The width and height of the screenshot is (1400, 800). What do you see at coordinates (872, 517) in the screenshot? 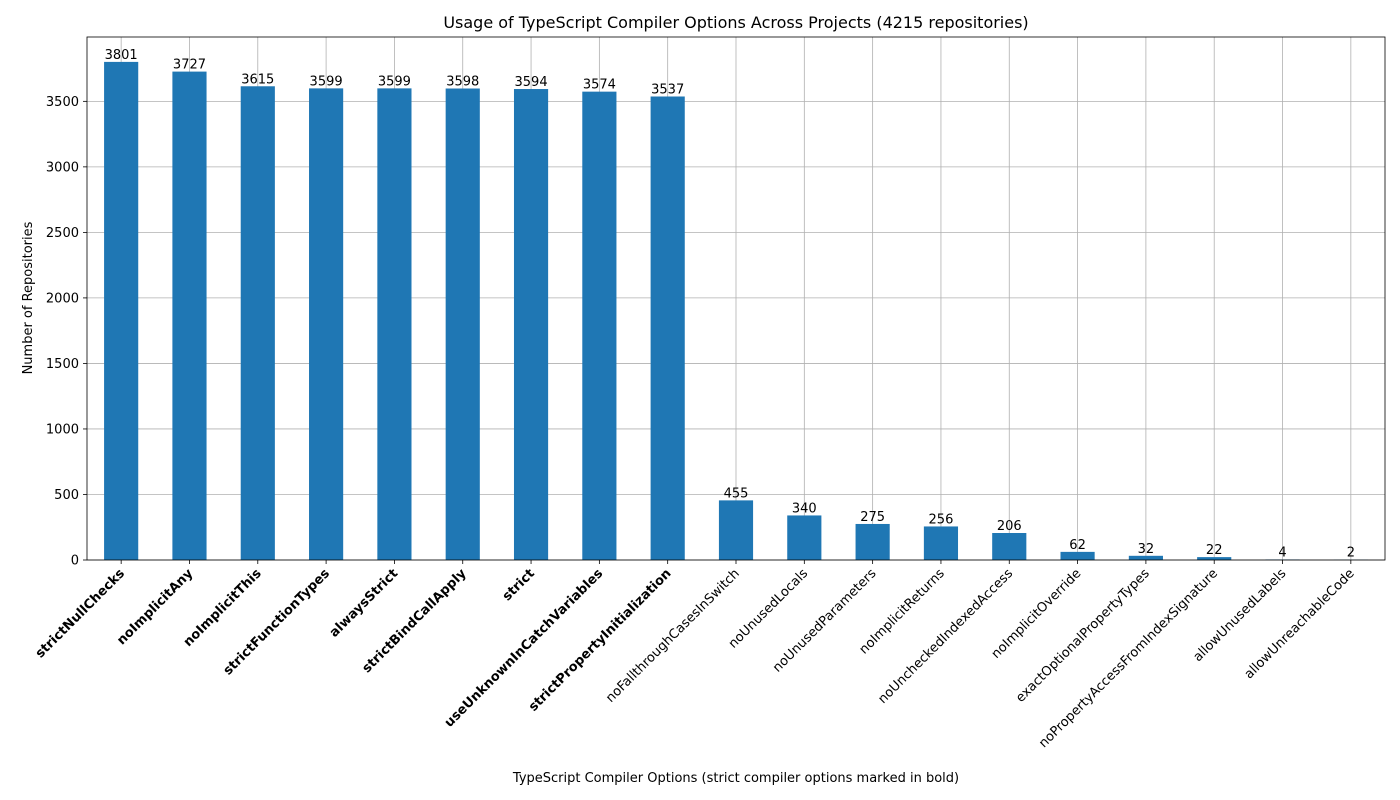
I see `bar-value-label: 275` at bounding box center [872, 517].